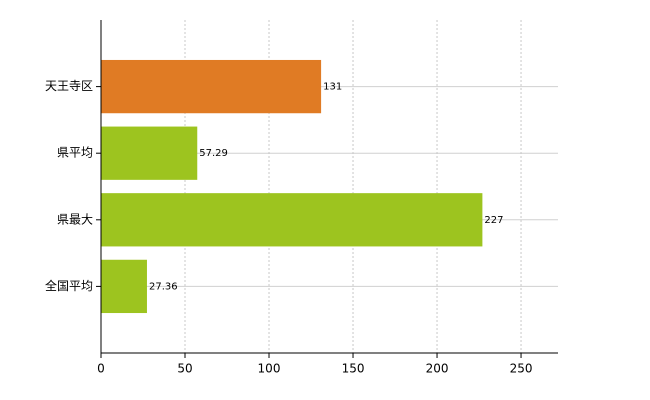 Image resolution: width=650 pixels, height=400 pixels. Describe the element at coordinates (75, 219) in the screenshot. I see `y-tick-label: 県最大` at that location.